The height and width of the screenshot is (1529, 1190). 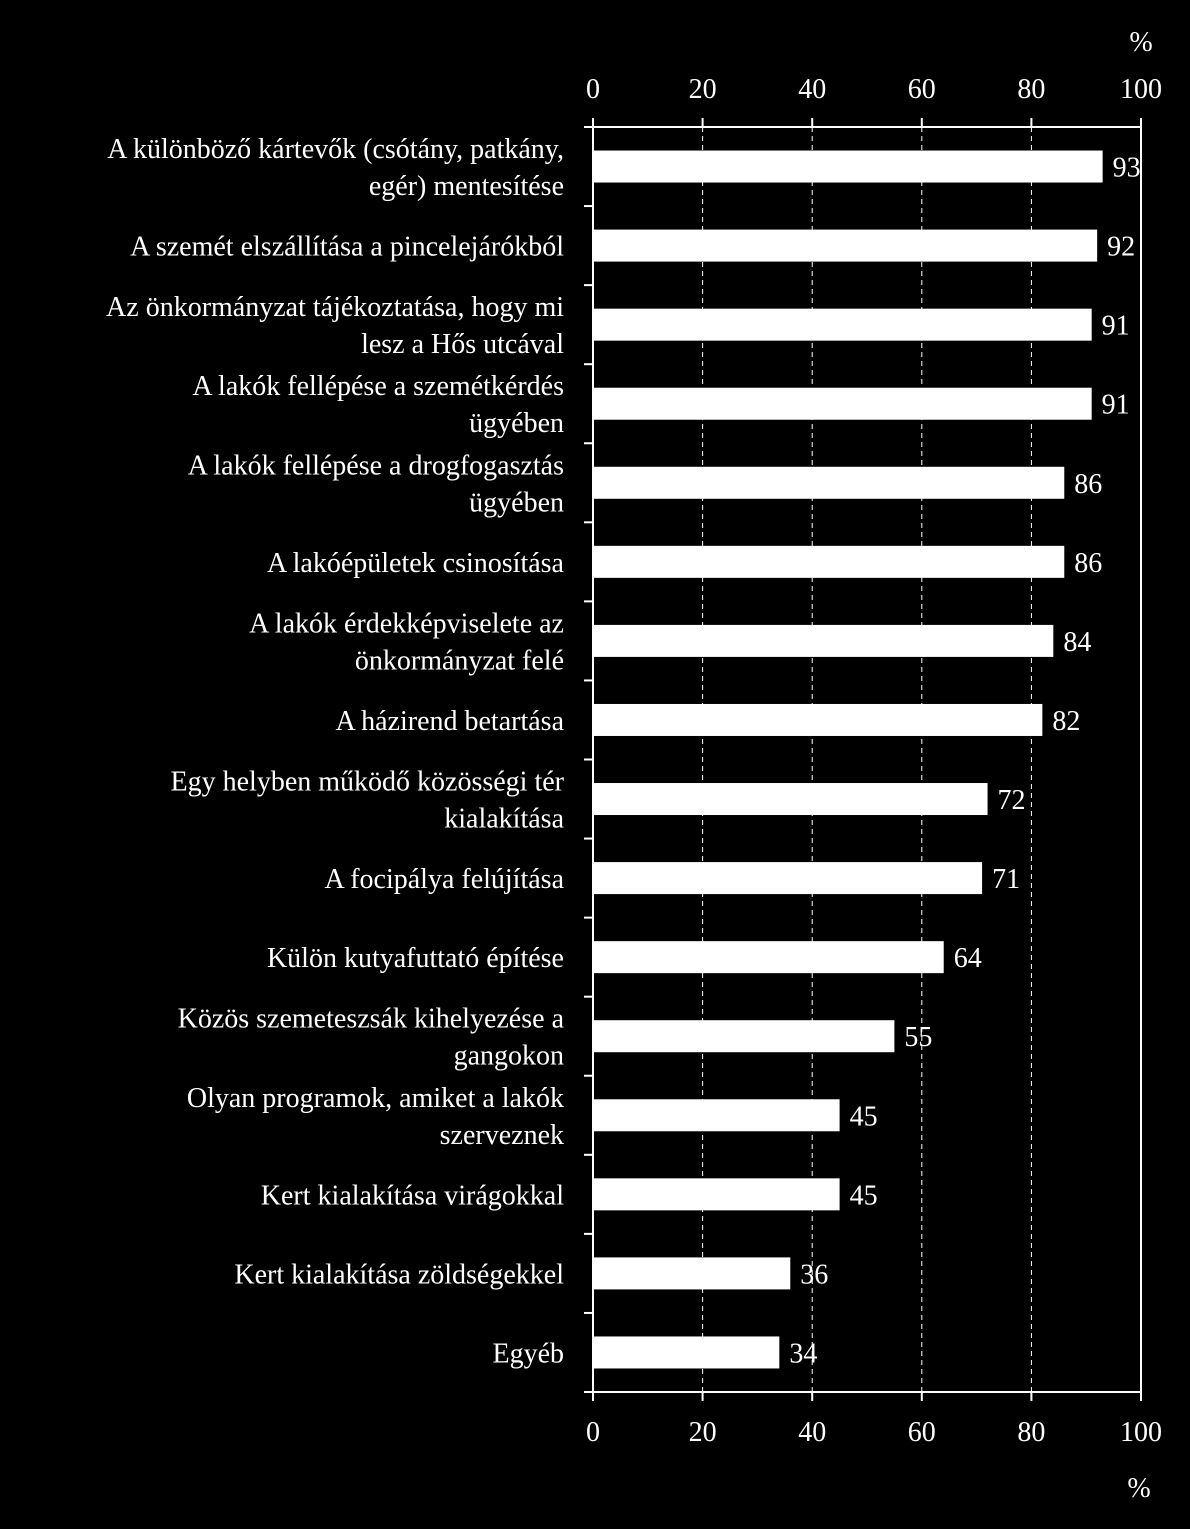 I want to click on data-label-12: 55, so click(x=918, y=1037).